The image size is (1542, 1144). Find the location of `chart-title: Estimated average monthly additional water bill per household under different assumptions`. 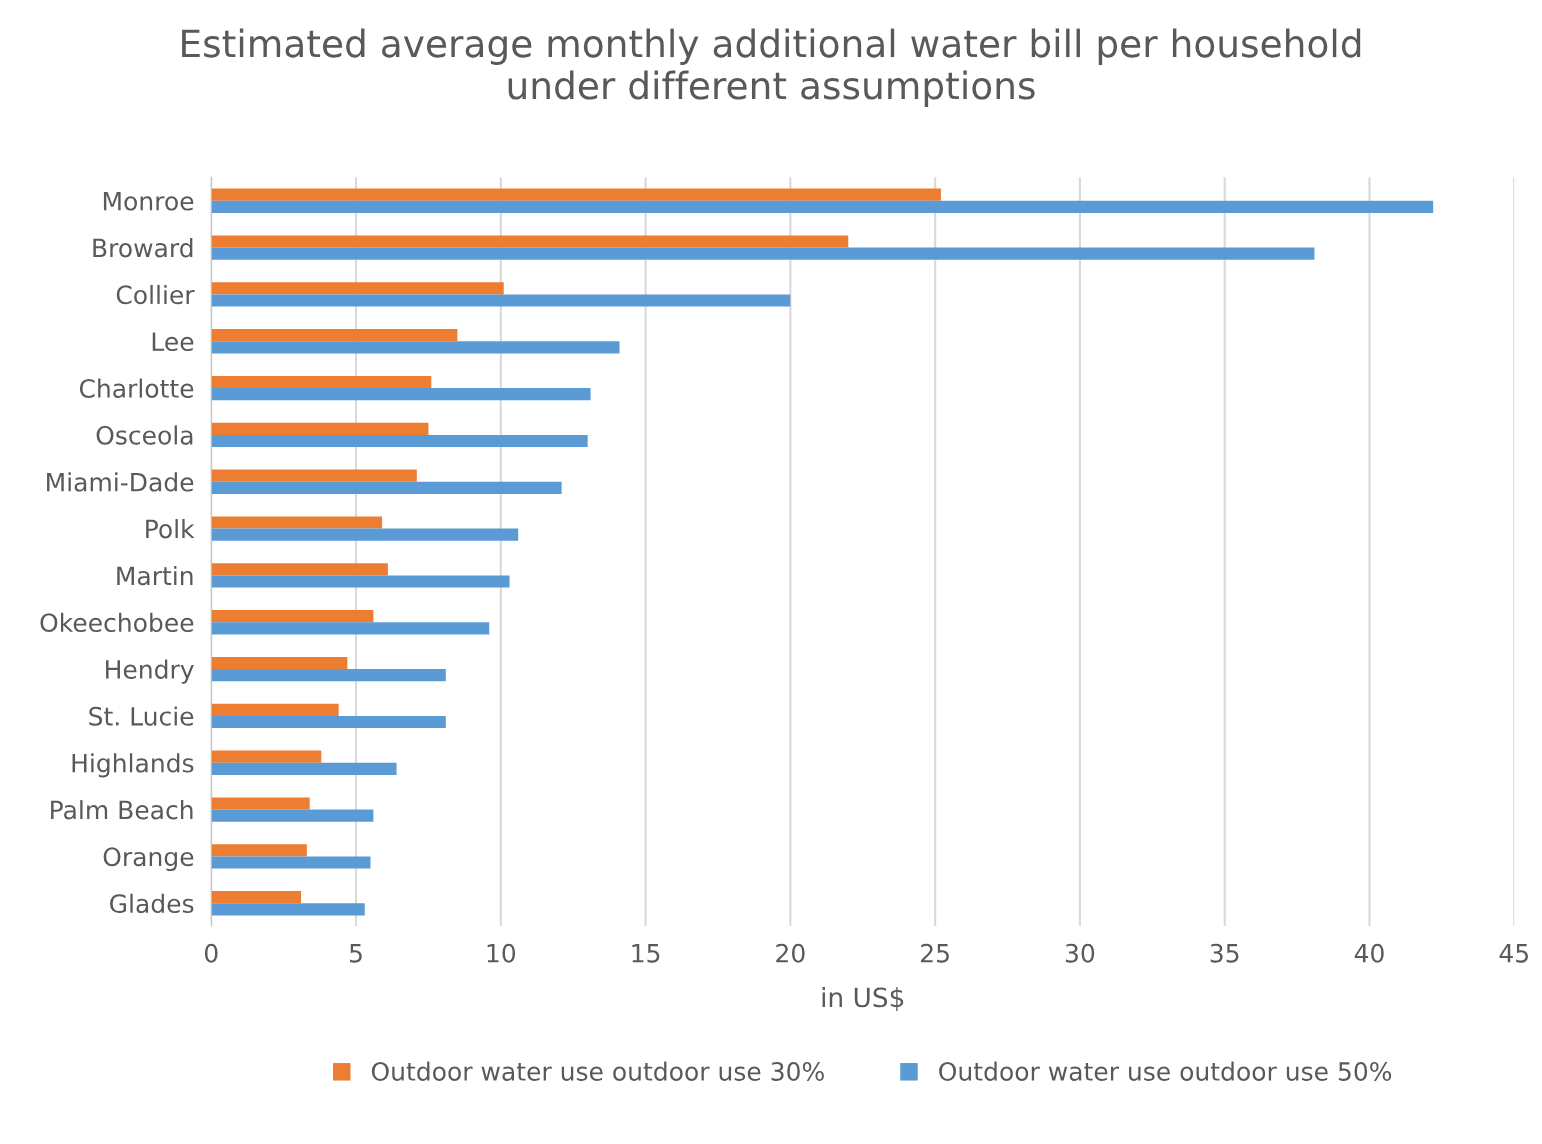

chart-title: Estimated average monthly additional water bill per household under different assumptions is located at coordinates (771, 67).